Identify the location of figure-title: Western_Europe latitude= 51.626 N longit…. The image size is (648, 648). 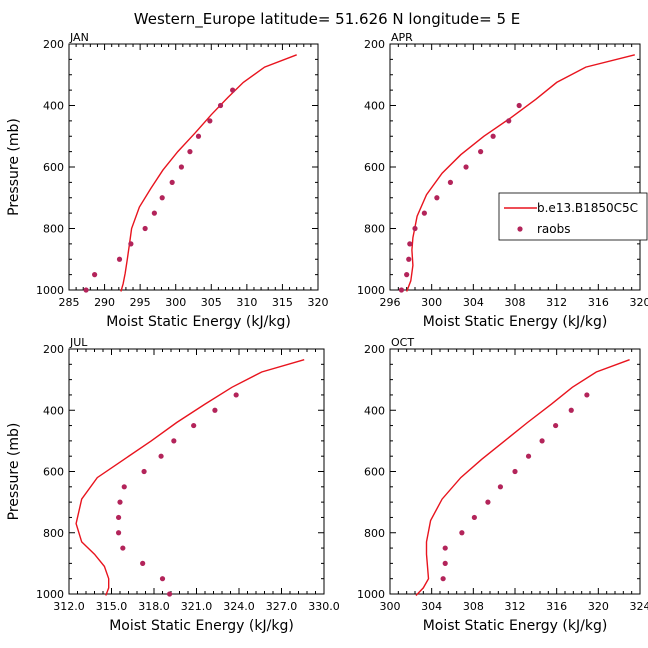
(327, 19).